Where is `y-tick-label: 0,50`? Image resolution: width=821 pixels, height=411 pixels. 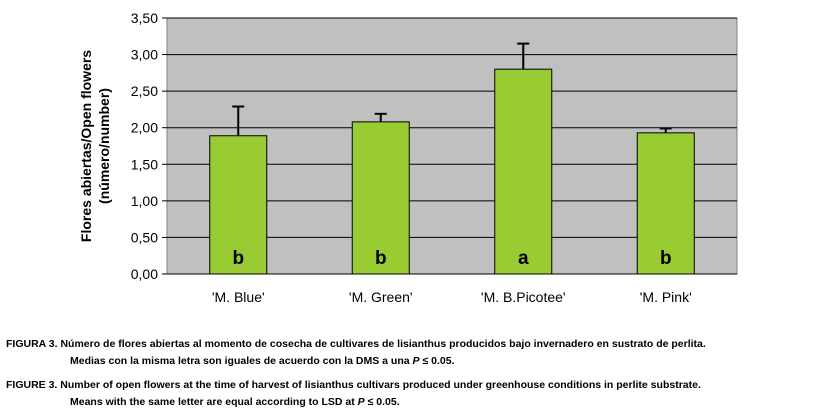 y-tick-label: 0,50 is located at coordinates (144, 237).